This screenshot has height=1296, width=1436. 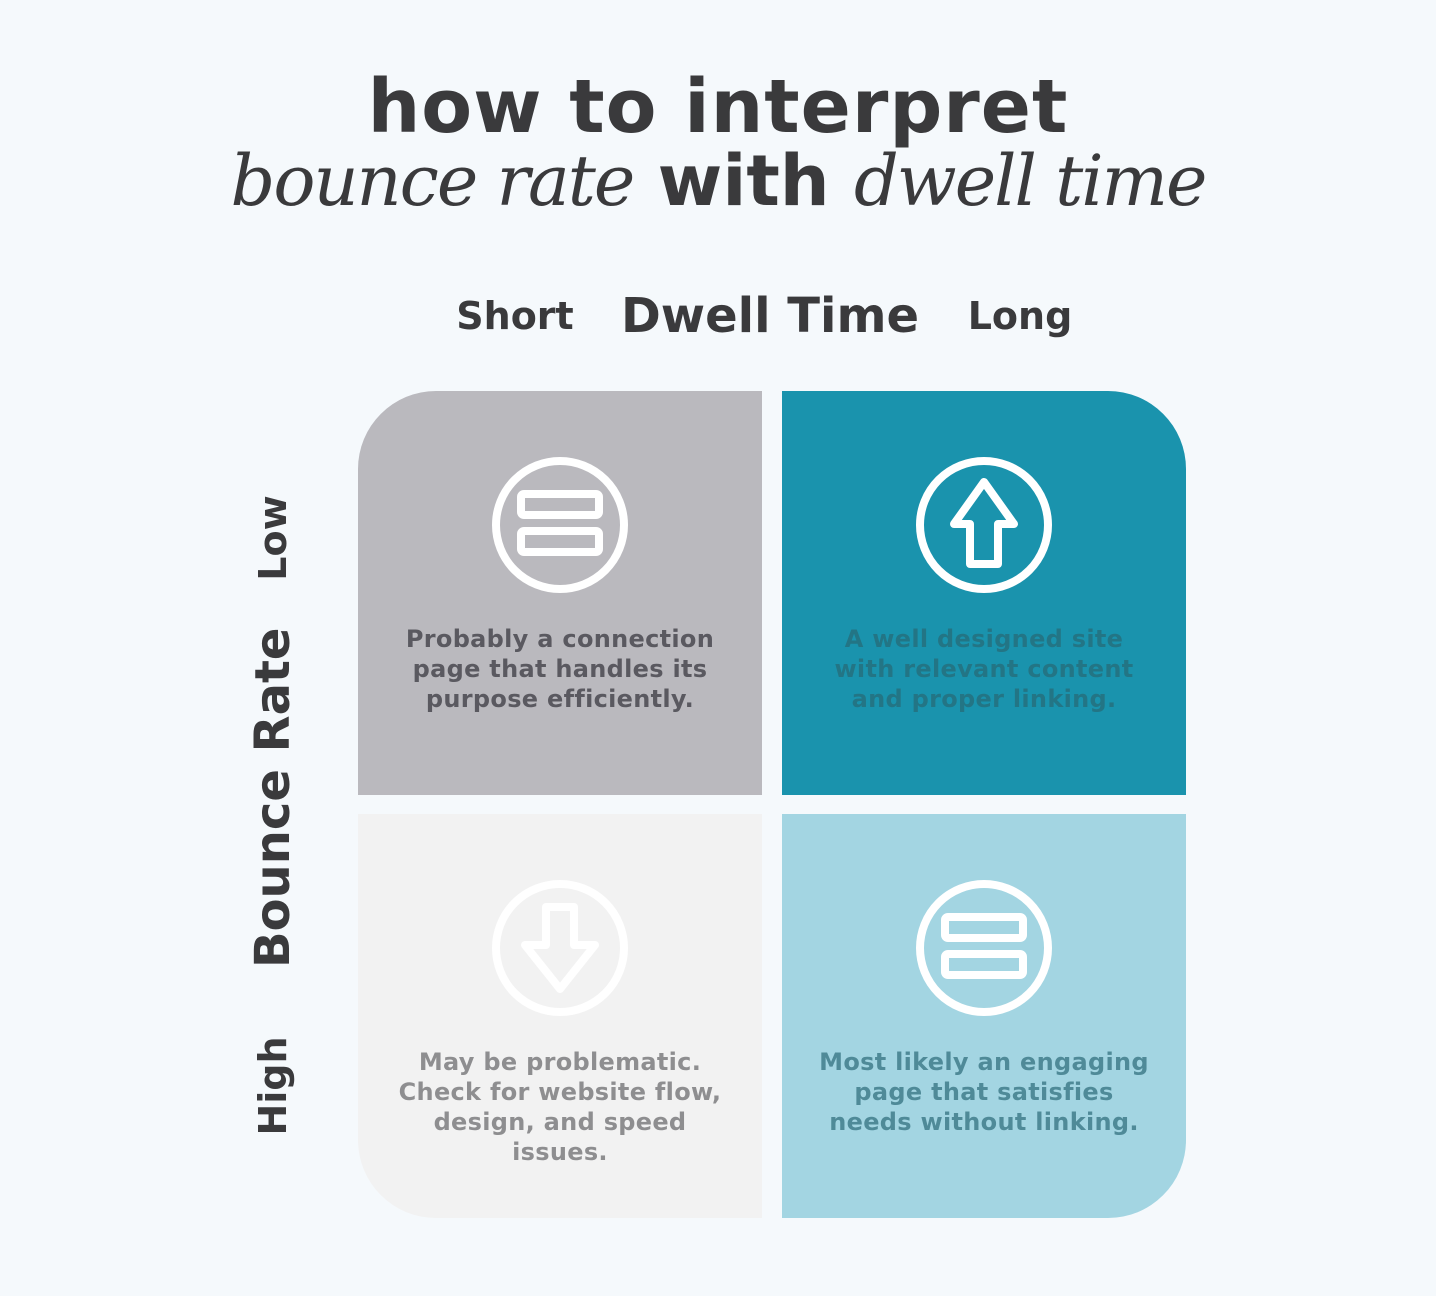 I want to click on y-axis-high-label: High, so click(x=273, y=1086).